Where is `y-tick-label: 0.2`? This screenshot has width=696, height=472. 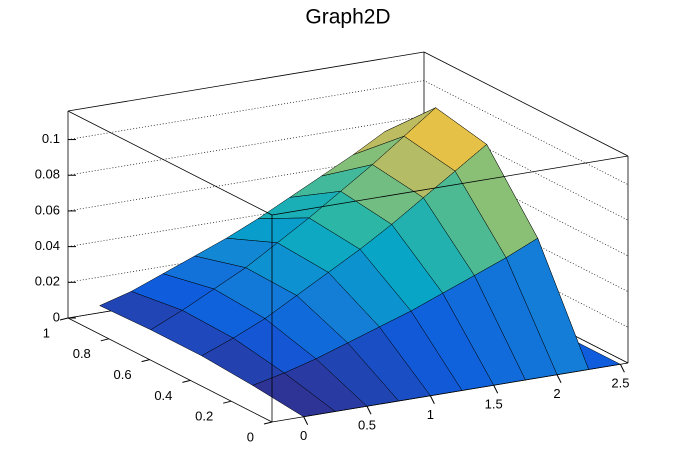
y-tick-label: 0.2 is located at coordinates (204, 416).